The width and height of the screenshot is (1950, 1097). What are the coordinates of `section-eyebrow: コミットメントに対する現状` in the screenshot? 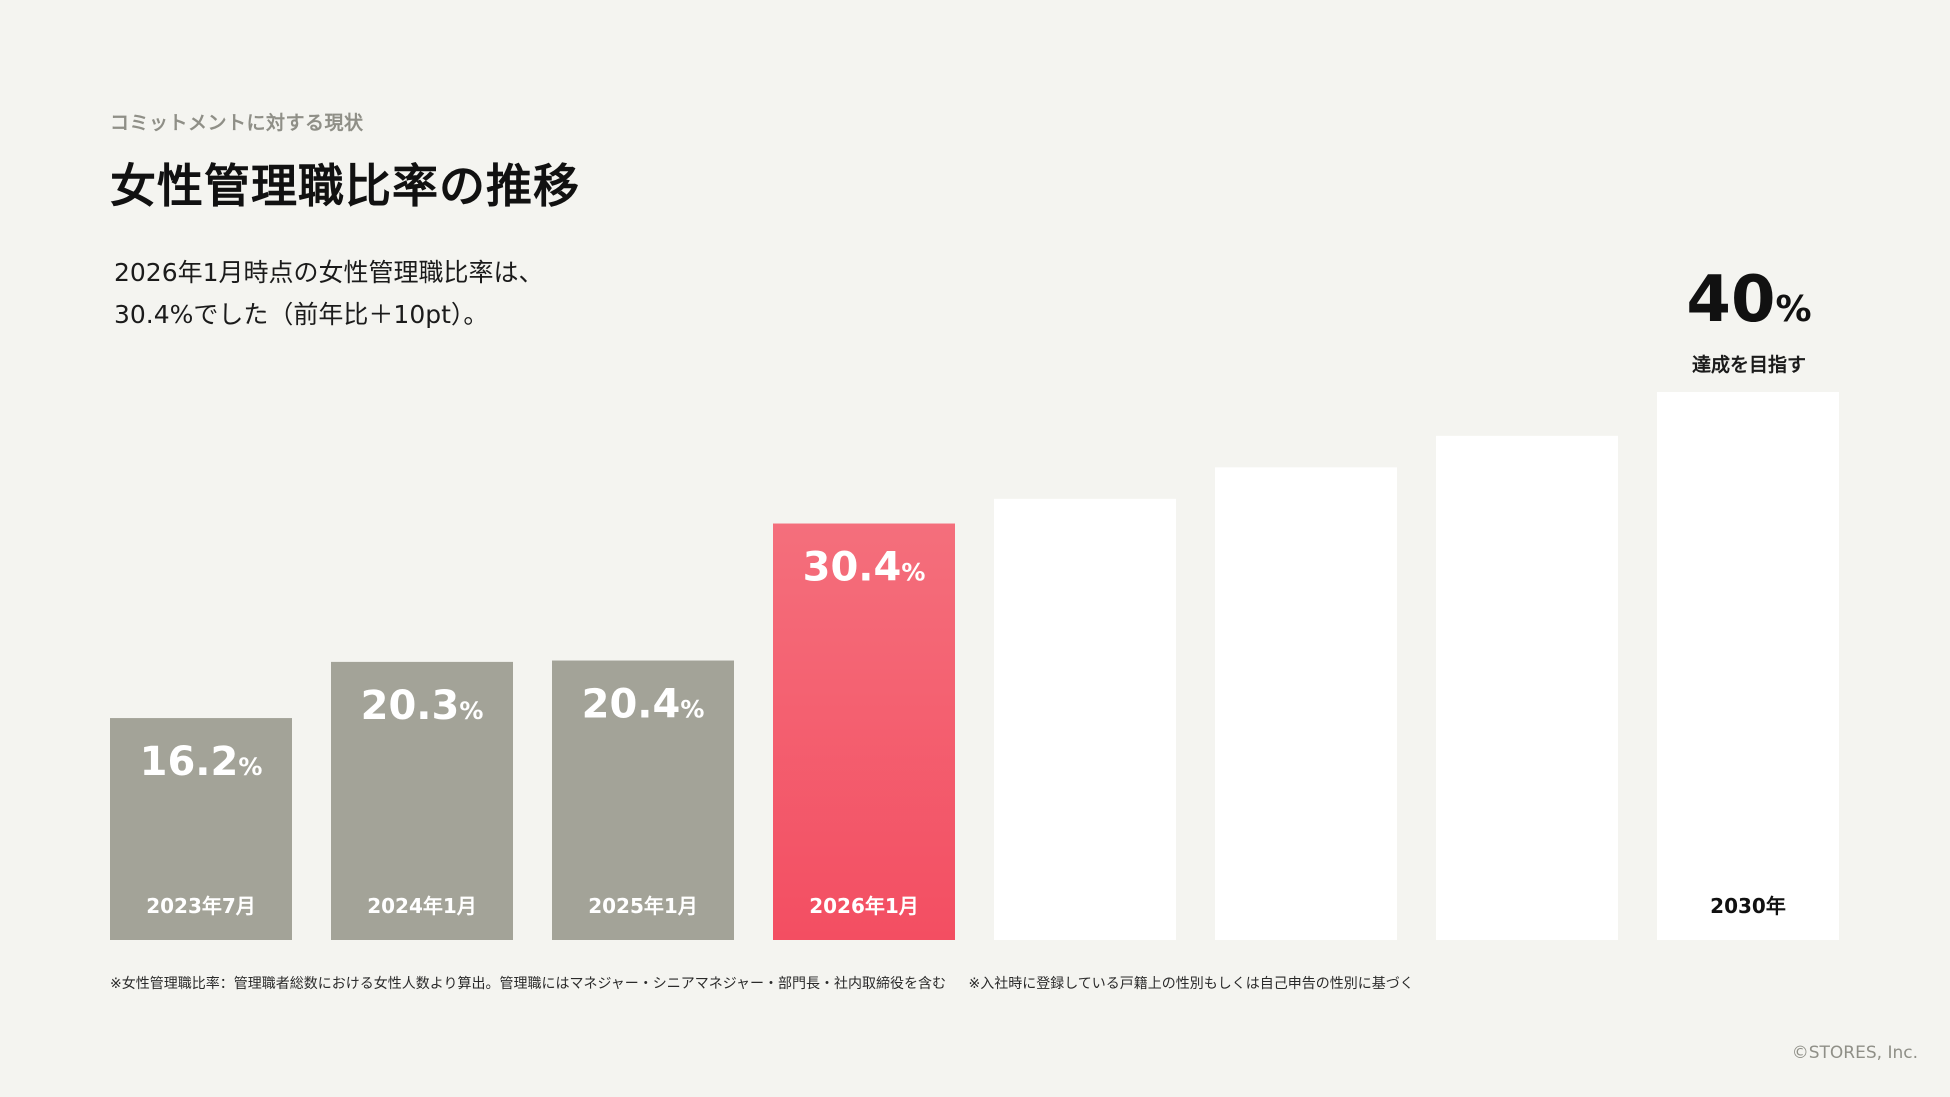 It's located at (237, 123).